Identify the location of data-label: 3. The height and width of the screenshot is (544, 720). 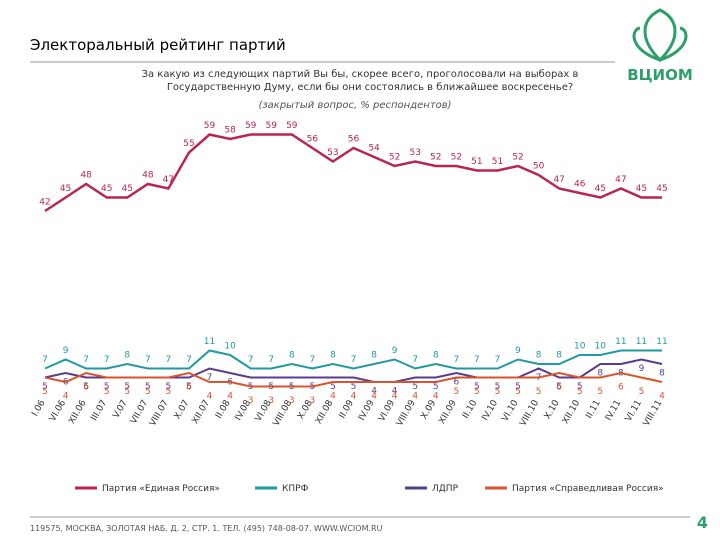
(292, 401).